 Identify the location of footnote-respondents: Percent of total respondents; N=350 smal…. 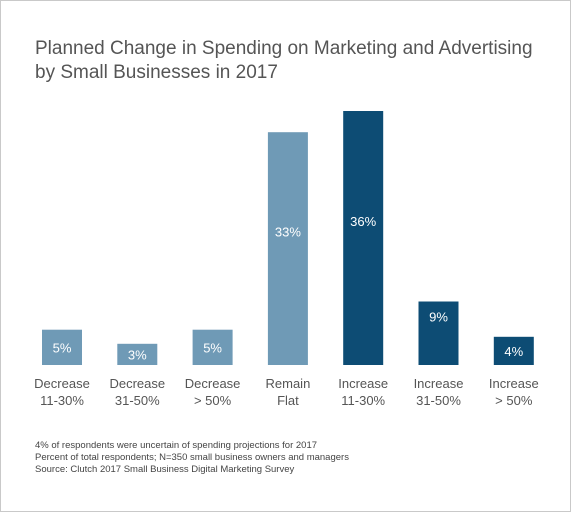
(192, 457).